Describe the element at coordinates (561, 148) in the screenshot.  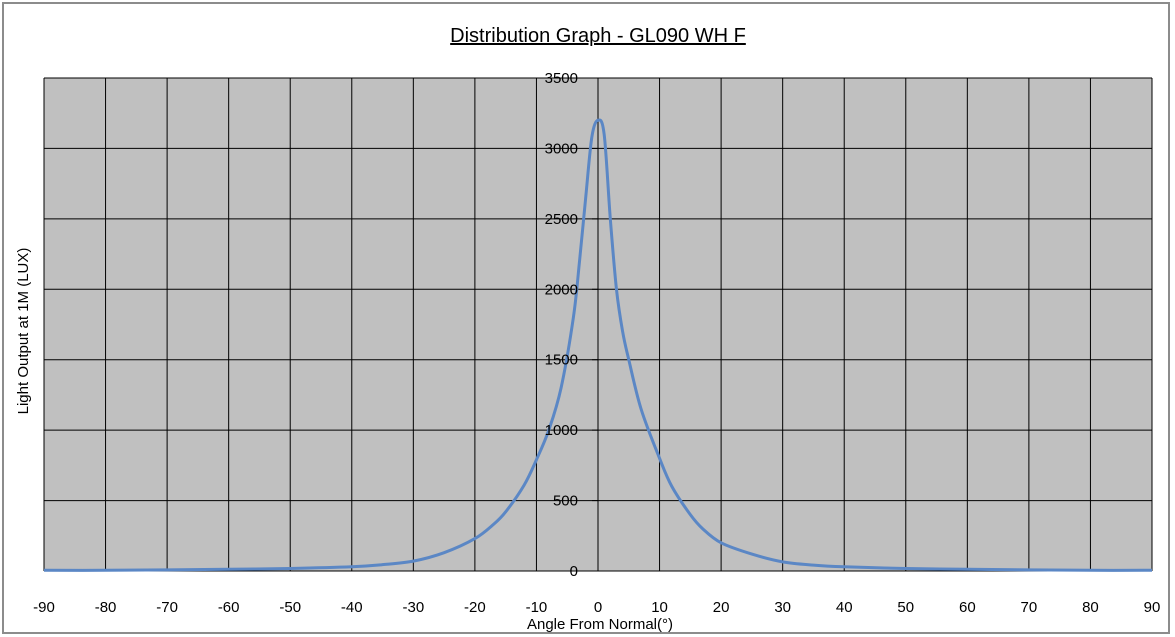
I see `y-tick-label: 3000` at that location.